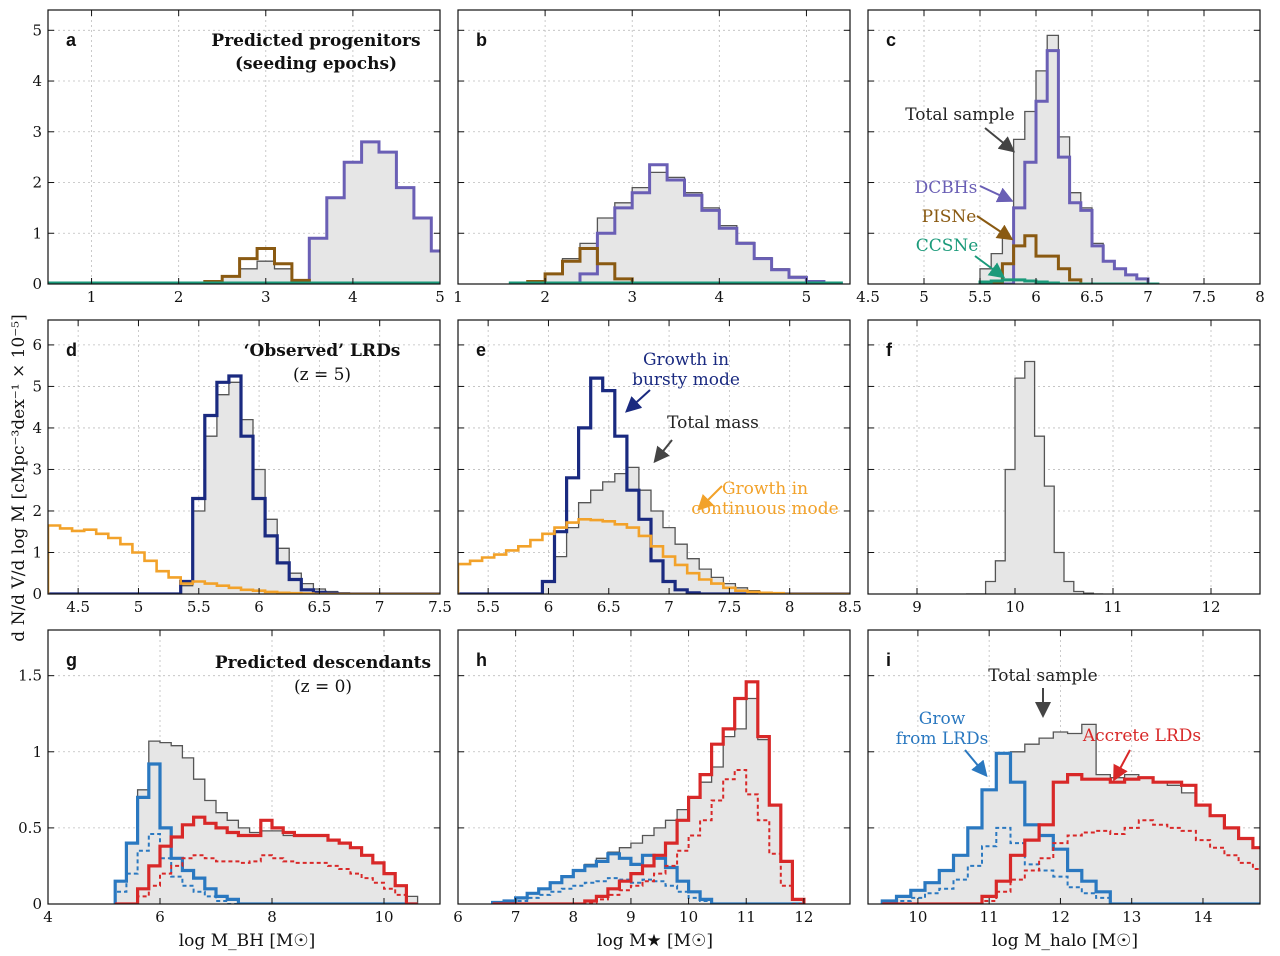 The height and width of the screenshot is (956, 1280). What do you see at coordinates (244, 487) in the screenshot?
I see `series-d-total` at bounding box center [244, 487].